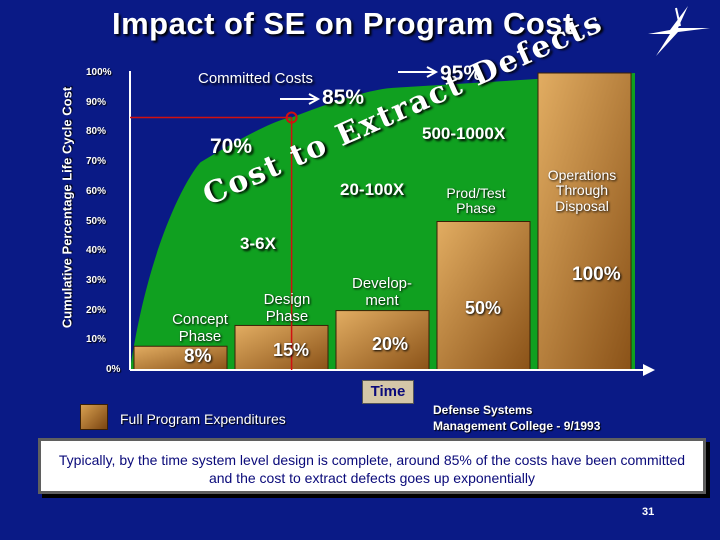 The image size is (720, 540). Describe the element at coordinates (596, 274) in the screenshot. I see `bar-value-label: 100%` at that location.